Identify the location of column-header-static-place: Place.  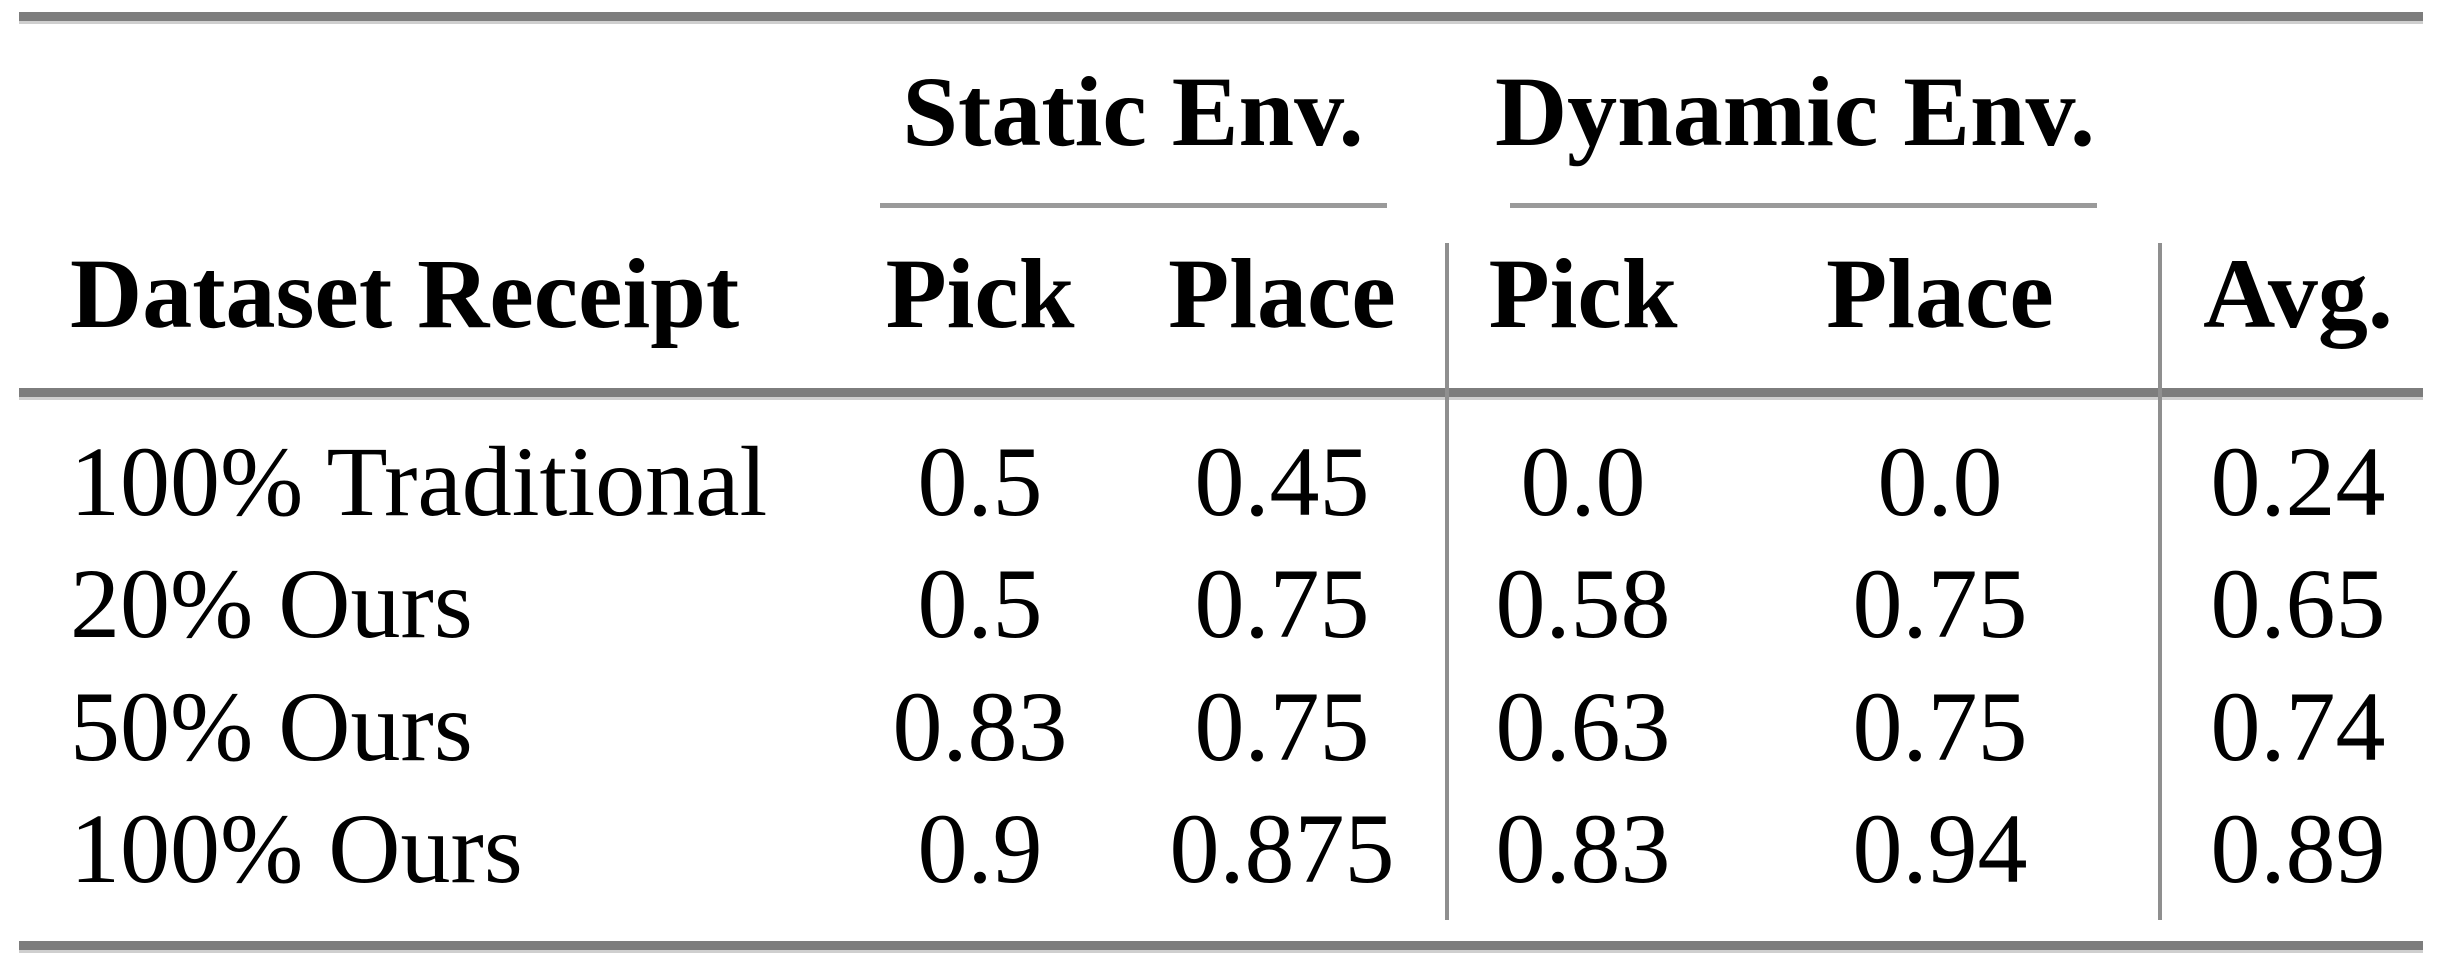
(1282, 293).